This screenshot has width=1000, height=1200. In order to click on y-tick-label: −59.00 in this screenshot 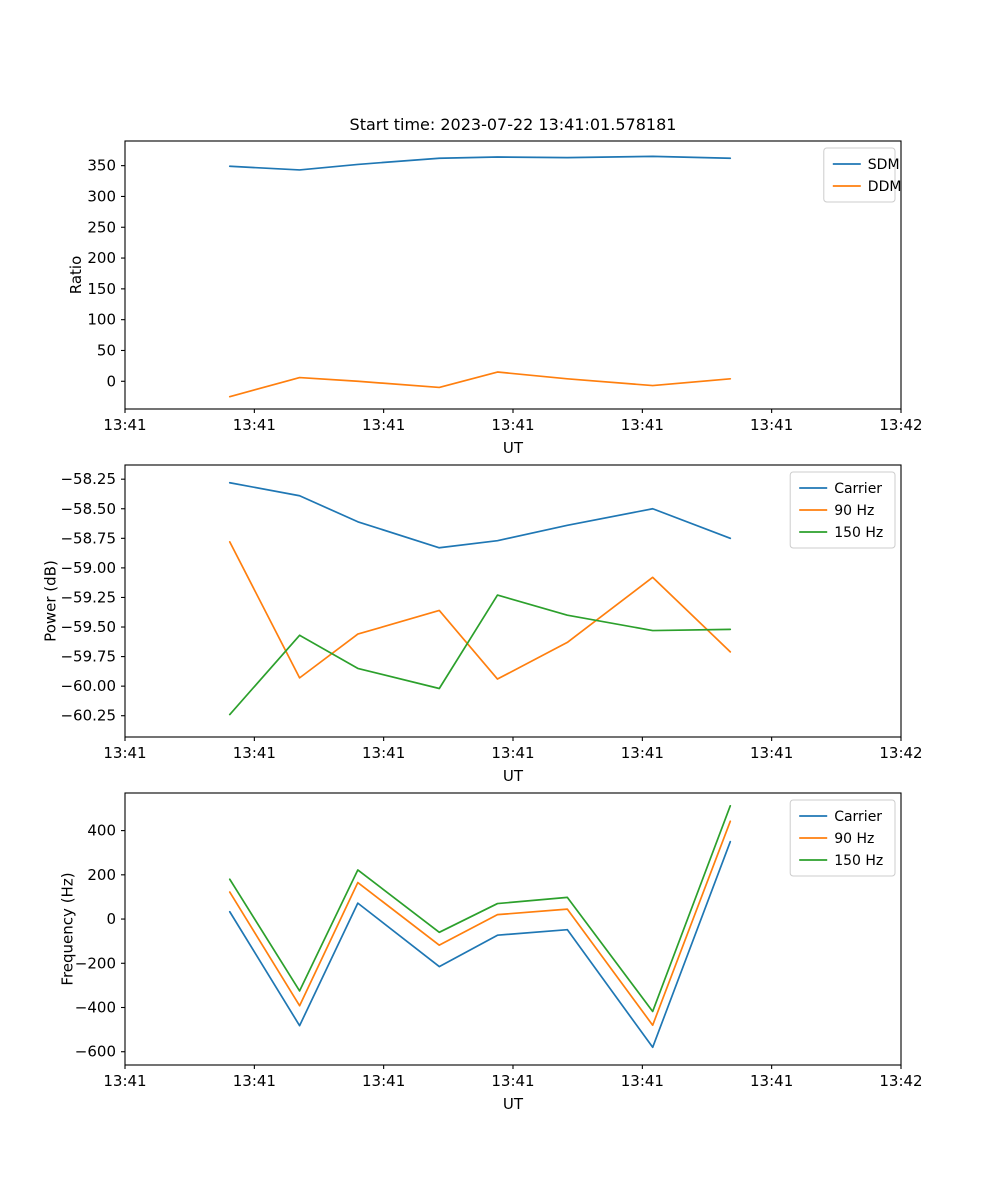, I will do `click(88, 568)`.